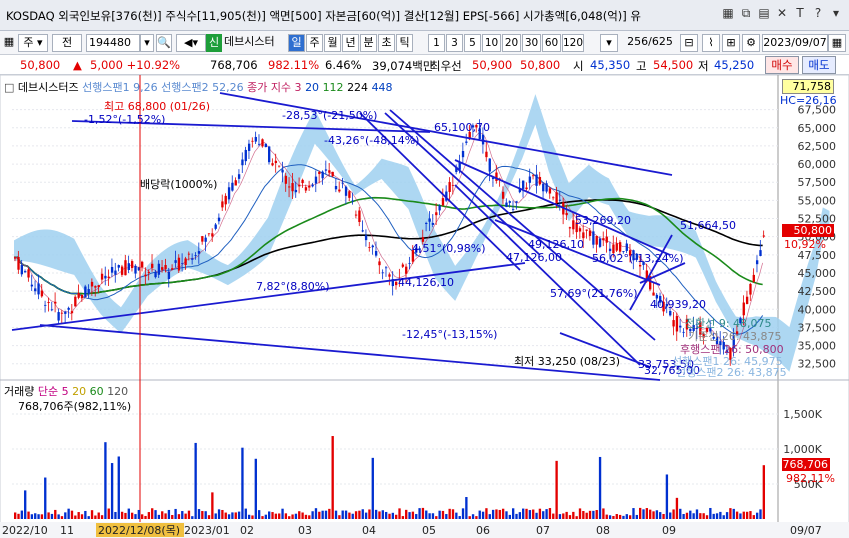 This screenshot has height=538, width=849. I want to click on prev-button: 전, so click(67, 43).